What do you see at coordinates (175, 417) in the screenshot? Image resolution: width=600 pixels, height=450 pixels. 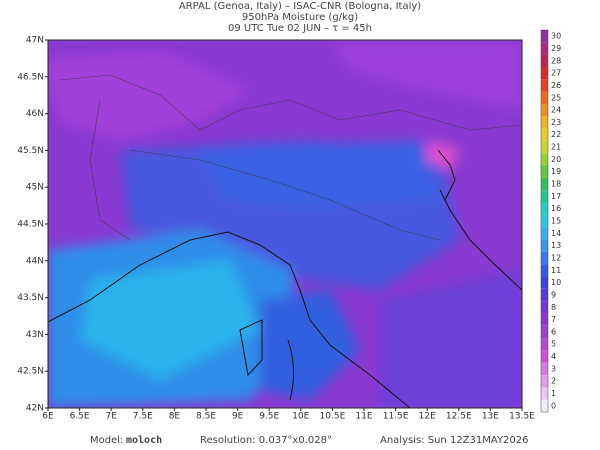 I see `lon-label: 8E` at bounding box center [175, 417].